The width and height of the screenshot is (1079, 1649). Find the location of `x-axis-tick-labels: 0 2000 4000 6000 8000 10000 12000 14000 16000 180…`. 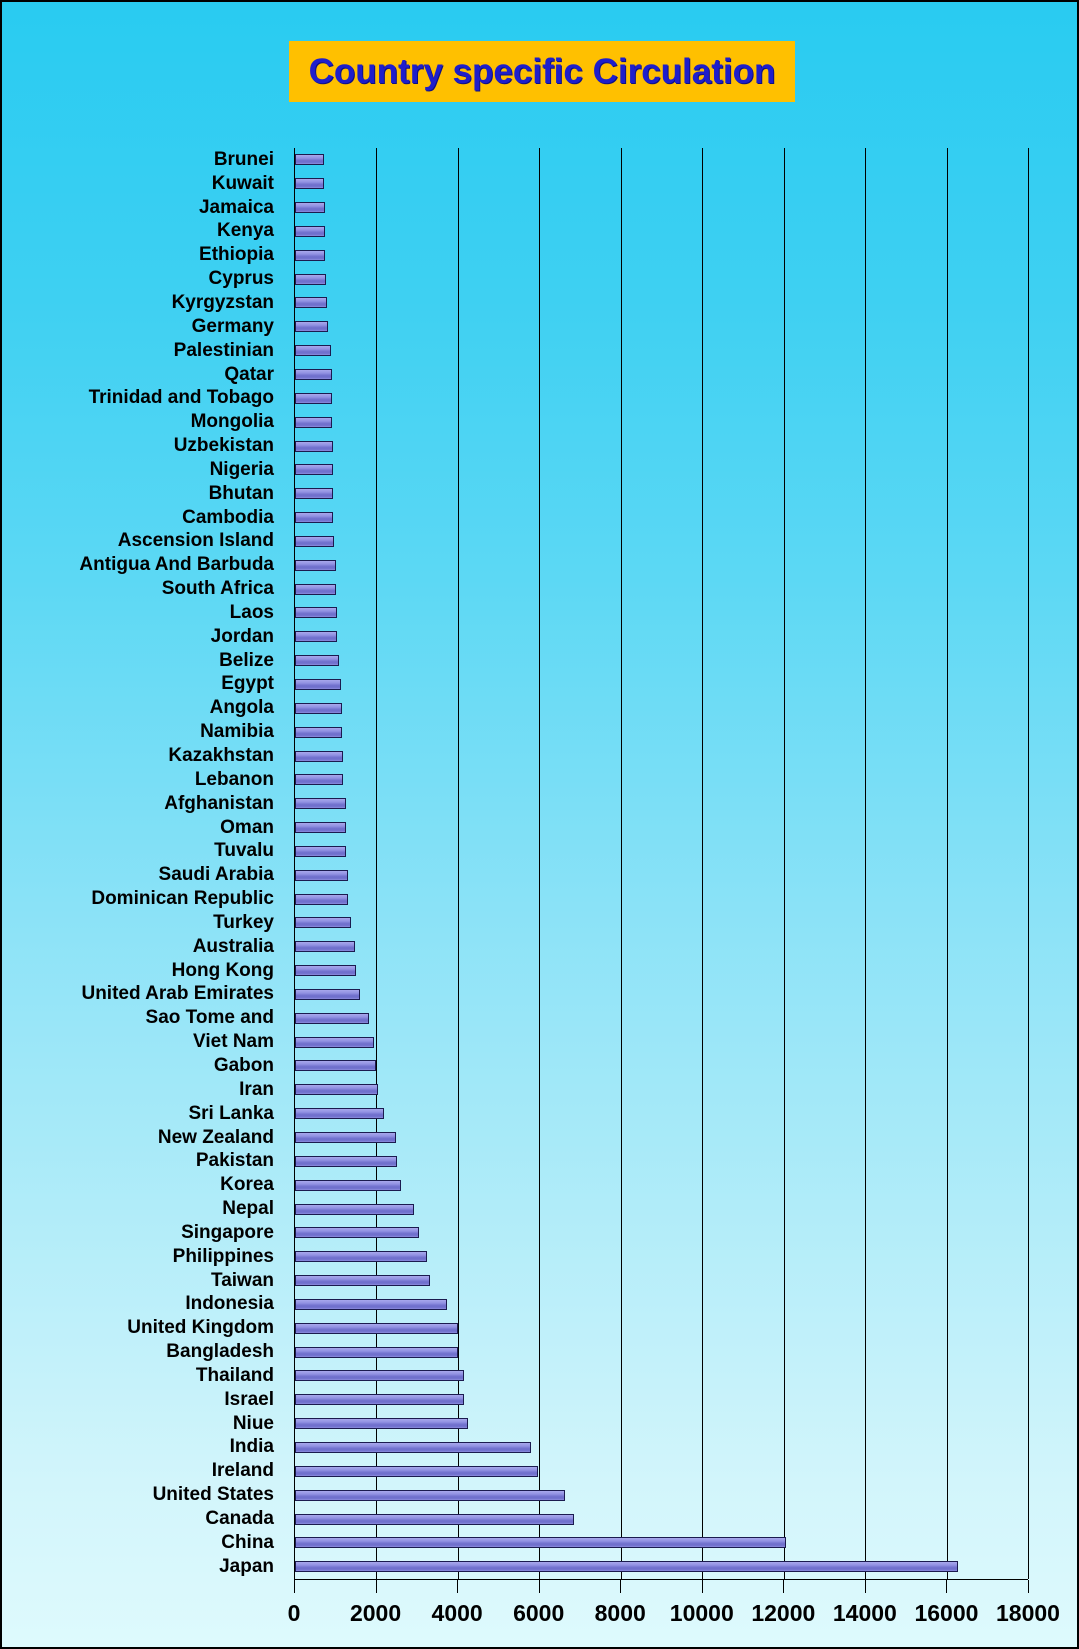

x-axis-tick-labels: 0 2000 4000 6000 8000 10000 12000 14000 16000 180… is located at coordinates (674, 1615).